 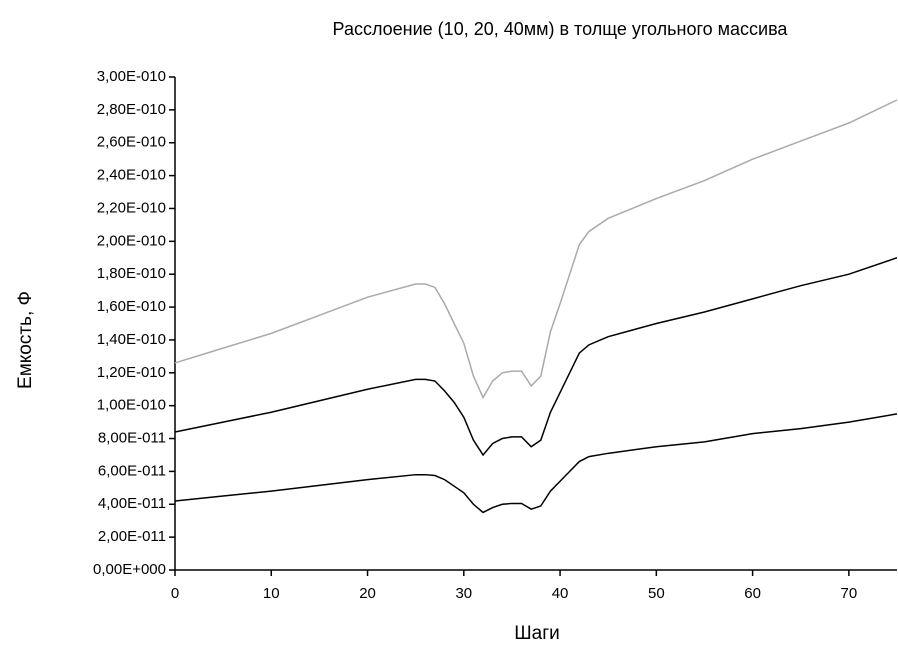 I want to click on x-axis-label: Шаги, so click(x=537, y=633).